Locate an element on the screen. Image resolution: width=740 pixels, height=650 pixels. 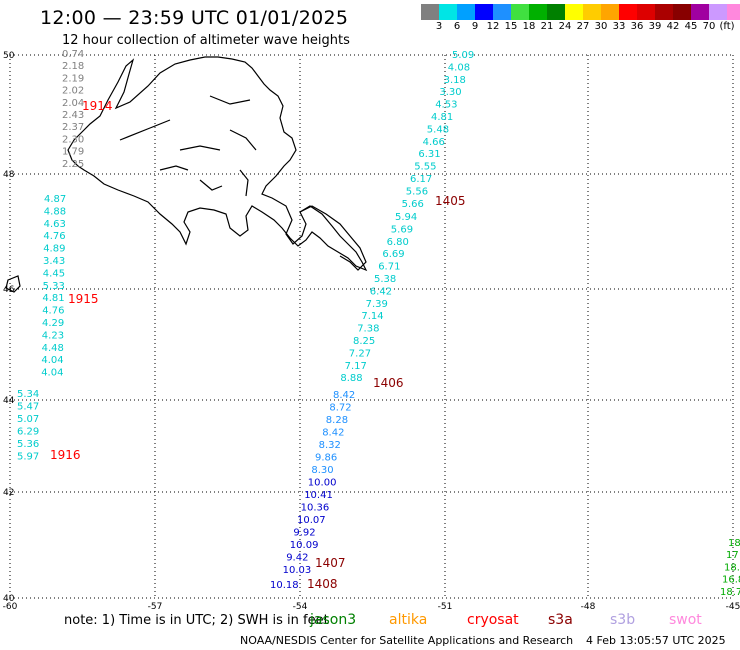
swh-value: 2.18 is located at coordinates (73, 66).